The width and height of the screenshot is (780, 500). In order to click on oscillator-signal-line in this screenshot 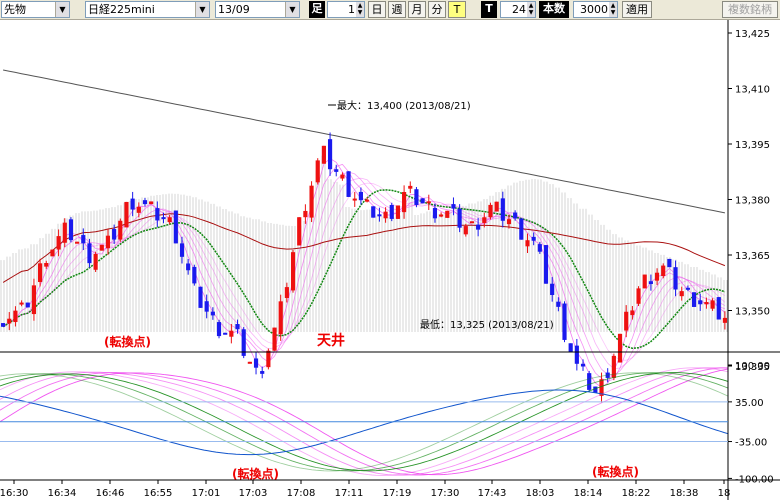, I will do `click(364, 422)`.